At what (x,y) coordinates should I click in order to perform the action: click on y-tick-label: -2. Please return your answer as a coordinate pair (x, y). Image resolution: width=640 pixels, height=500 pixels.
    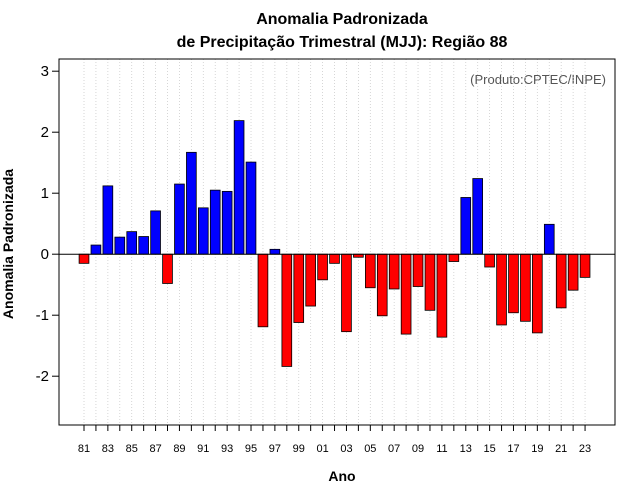
    Looking at the image, I should click on (42, 376).